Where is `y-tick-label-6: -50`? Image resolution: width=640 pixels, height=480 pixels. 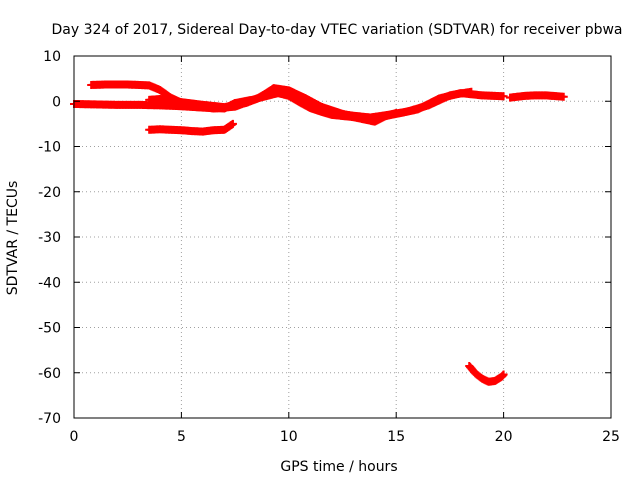 y-tick-label-6: -50 is located at coordinates (49, 329).